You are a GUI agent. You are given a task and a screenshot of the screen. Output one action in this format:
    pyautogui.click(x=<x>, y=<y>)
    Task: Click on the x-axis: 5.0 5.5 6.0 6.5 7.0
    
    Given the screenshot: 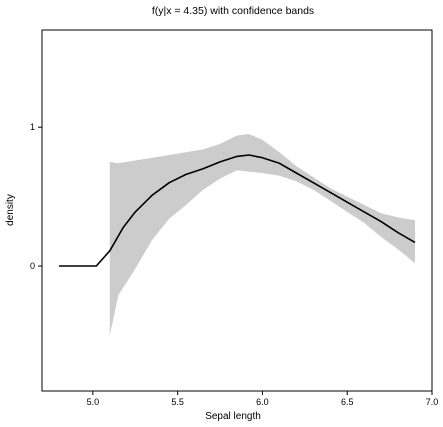 What is the action you would take?
    pyautogui.click(x=263, y=399)
    